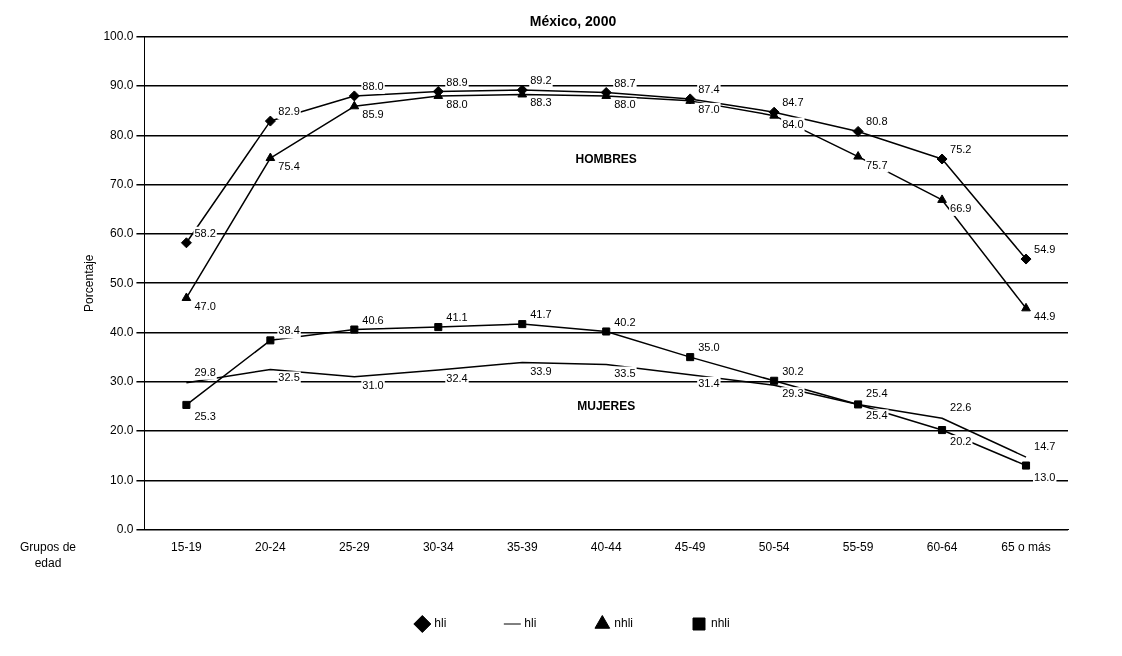 The height and width of the screenshot is (656, 1122). Describe the element at coordinates (118, 36) in the screenshot. I see `y-tick-label: 100.0` at that location.